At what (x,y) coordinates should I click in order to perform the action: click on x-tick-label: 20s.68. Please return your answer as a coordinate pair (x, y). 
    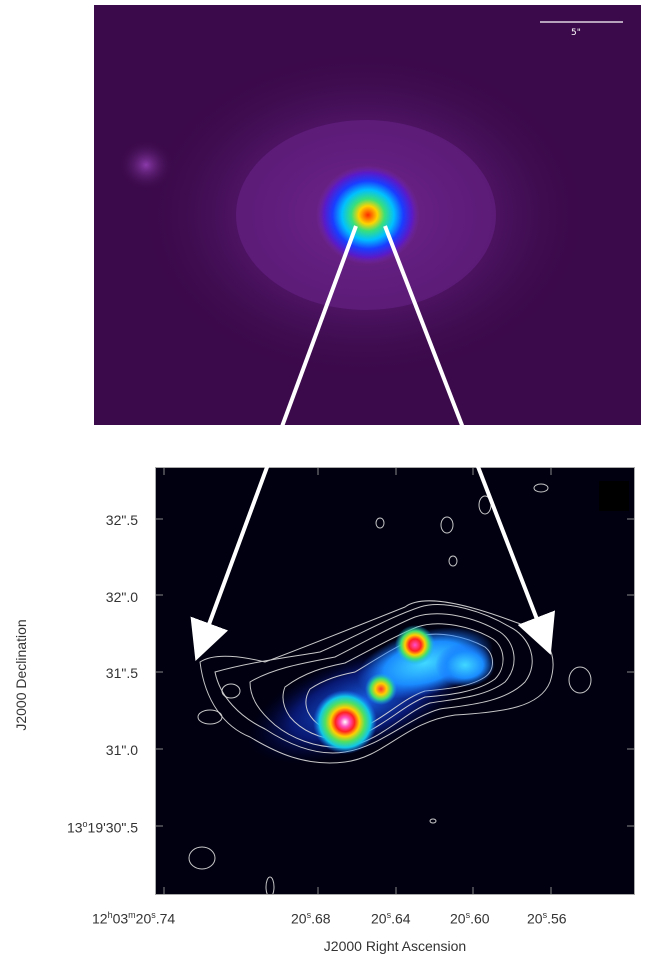
    Looking at the image, I should click on (311, 918).